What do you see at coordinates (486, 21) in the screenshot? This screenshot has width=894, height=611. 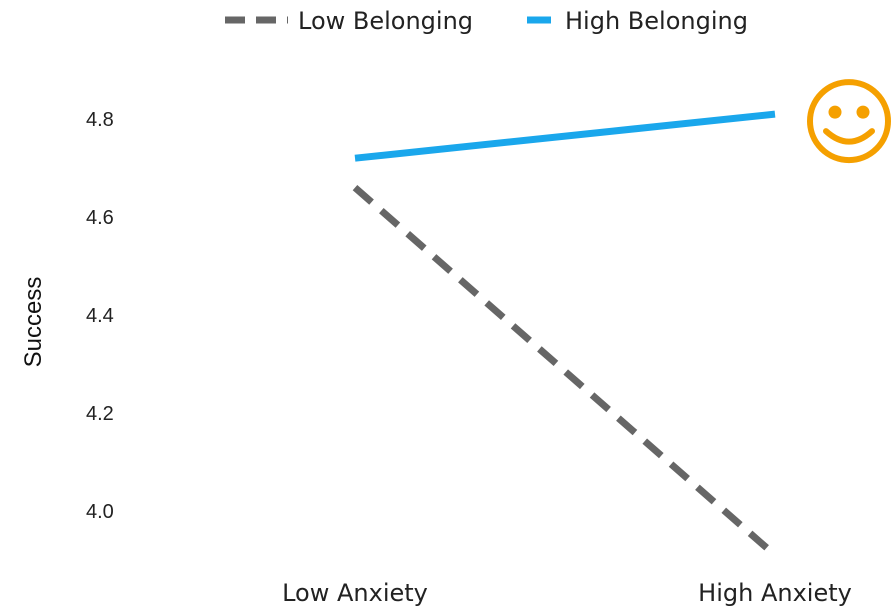 I see `legend: Low Belonging High Belonging` at bounding box center [486, 21].